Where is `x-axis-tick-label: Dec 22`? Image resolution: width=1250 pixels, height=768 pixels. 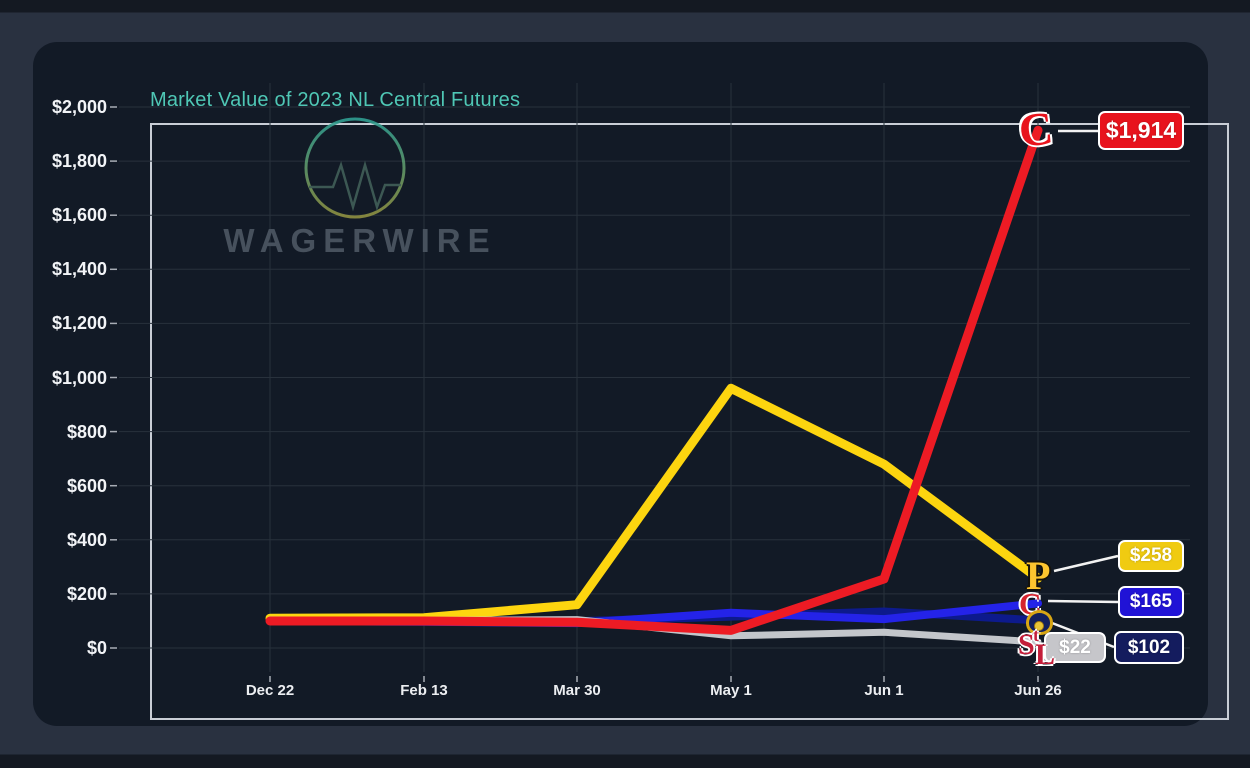 x-axis-tick-label: Dec 22 is located at coordinates (270, 690).